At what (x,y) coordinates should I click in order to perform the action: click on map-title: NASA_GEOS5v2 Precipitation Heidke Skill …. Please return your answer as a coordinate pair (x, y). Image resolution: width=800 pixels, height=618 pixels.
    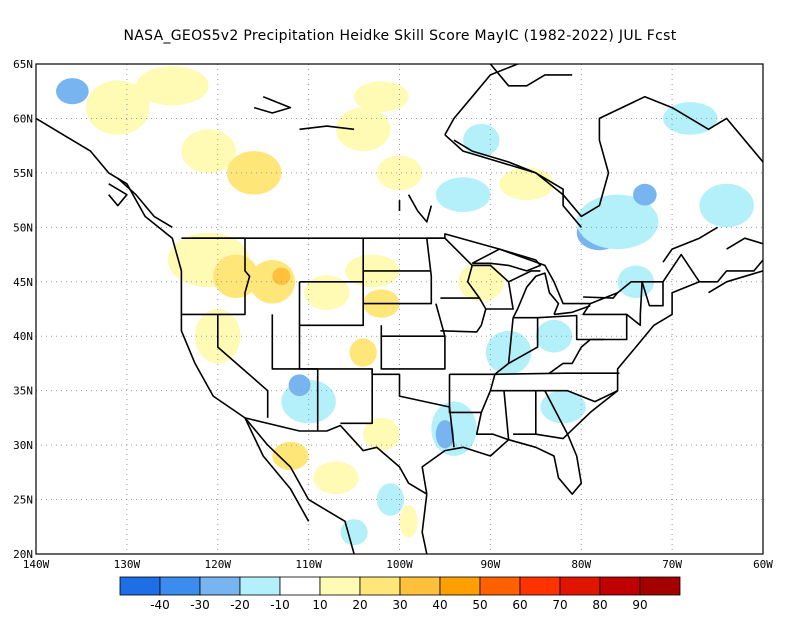
    Looking at the image, I should click on (400, 36).